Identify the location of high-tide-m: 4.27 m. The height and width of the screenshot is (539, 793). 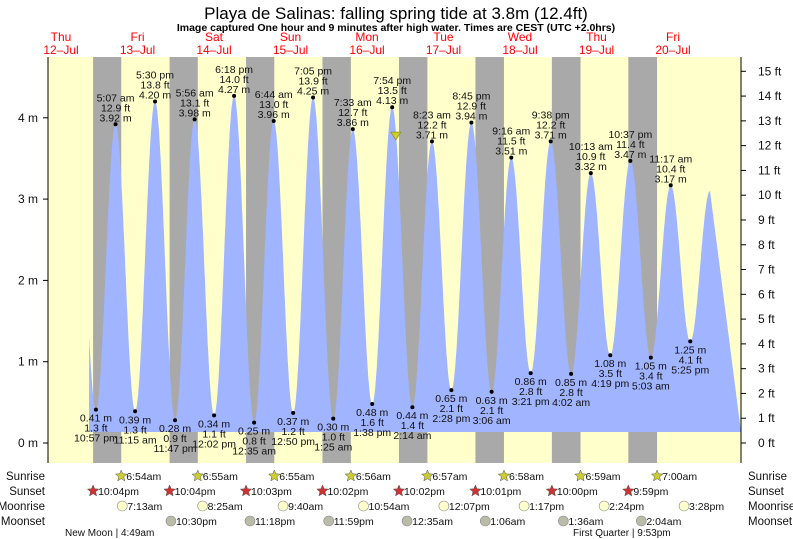
(234, 90).